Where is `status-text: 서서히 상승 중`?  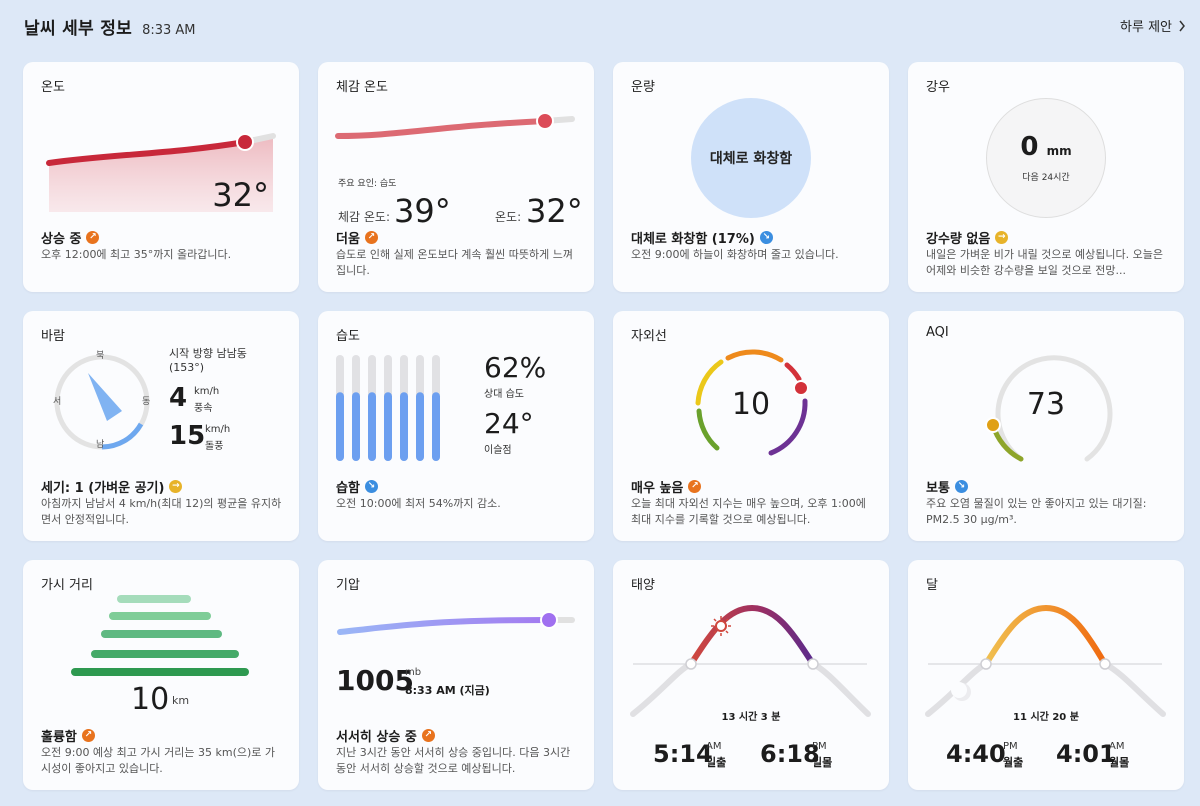 status-text: 서서히 상승 중 is located at coordinates (376, 737).